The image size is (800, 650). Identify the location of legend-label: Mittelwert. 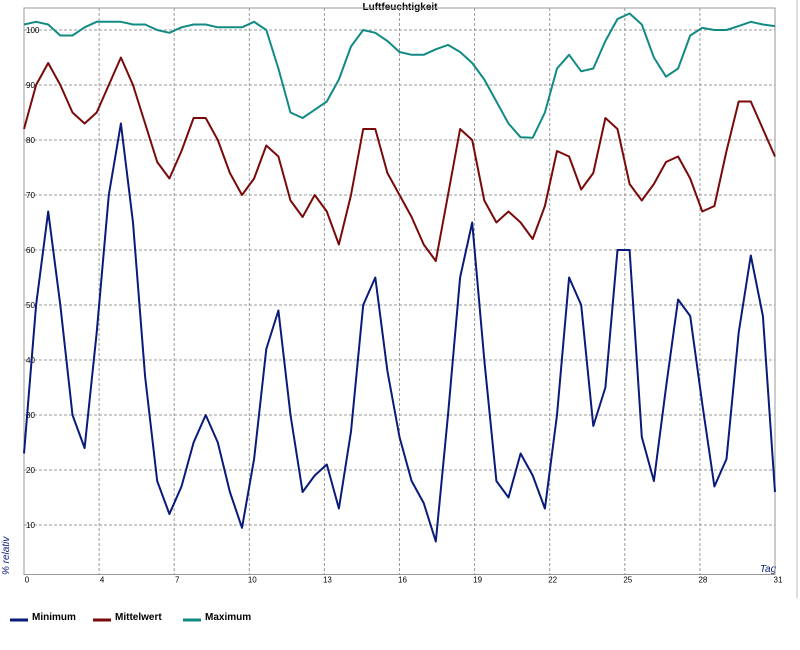
(138, 617).